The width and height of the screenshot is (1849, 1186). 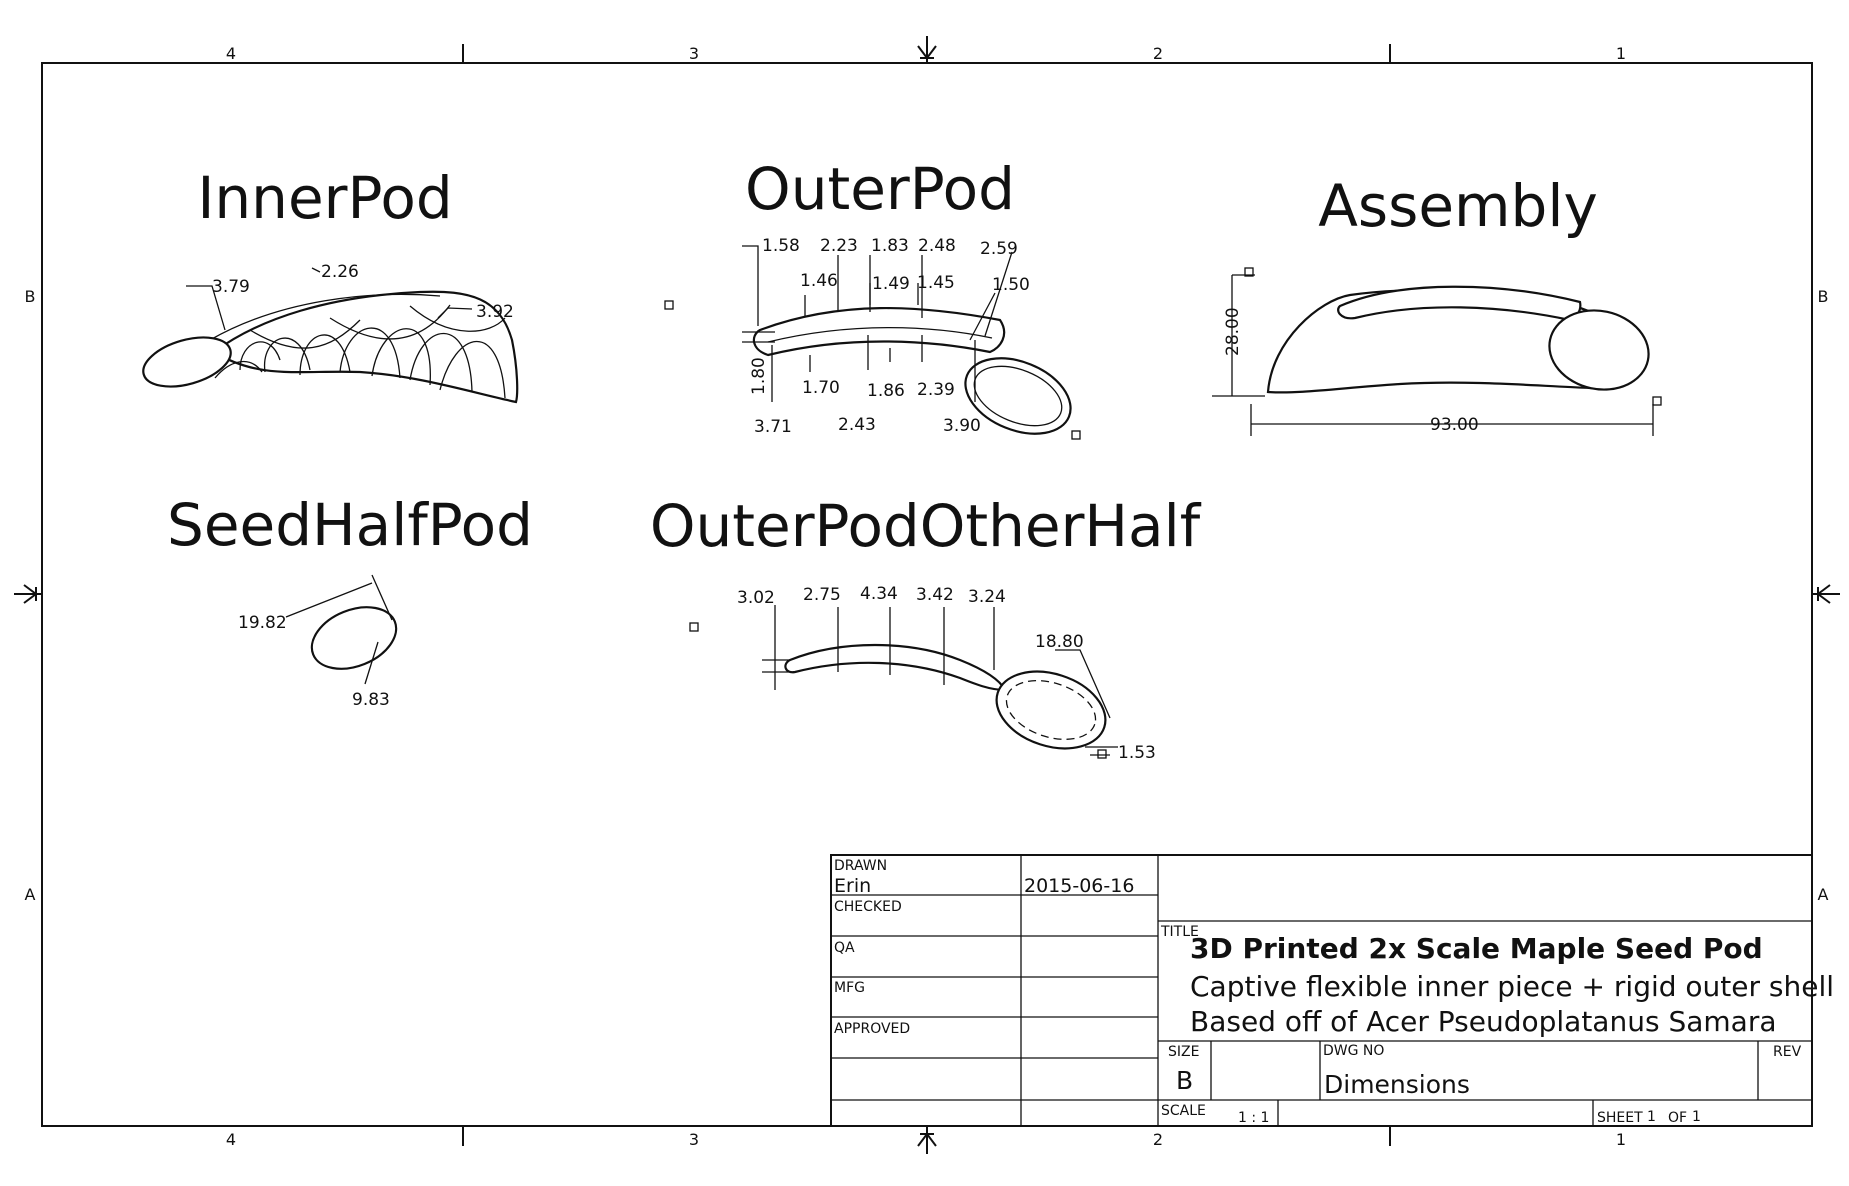 I want to click on outer-pod-dim-1-45: 1.45, so click(x=936, y=283).